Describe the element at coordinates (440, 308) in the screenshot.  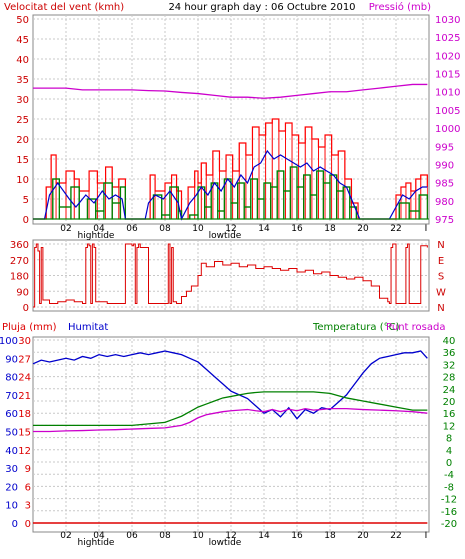
I see `direction-compass-N-0: N` at that location.